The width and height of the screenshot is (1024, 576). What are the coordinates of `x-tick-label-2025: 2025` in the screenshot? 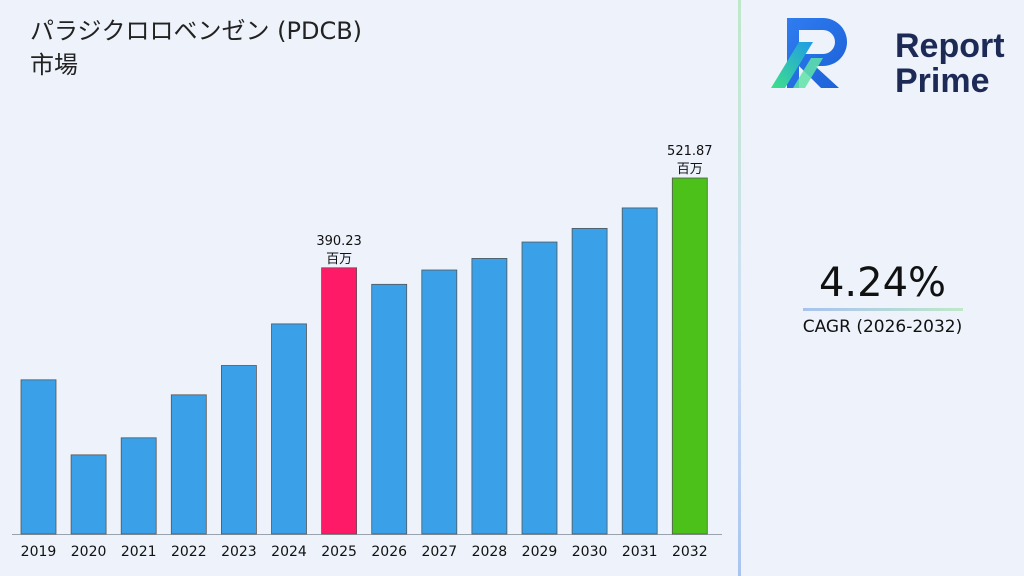 It's located at (339, 552).